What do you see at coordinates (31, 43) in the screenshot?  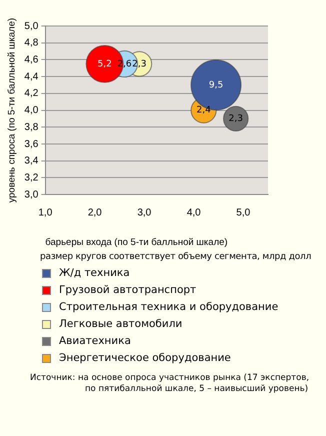 I see `y-tick-label: 4,8` at bounding box center [31, 43].